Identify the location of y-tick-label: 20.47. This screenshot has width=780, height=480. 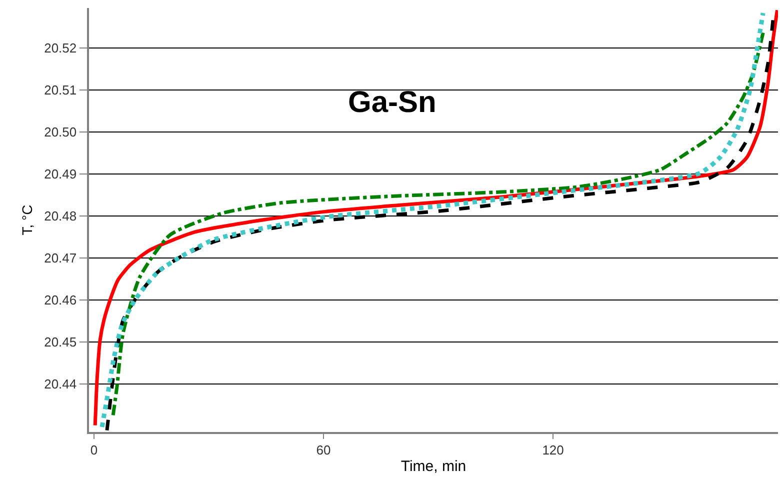
(60, 258).